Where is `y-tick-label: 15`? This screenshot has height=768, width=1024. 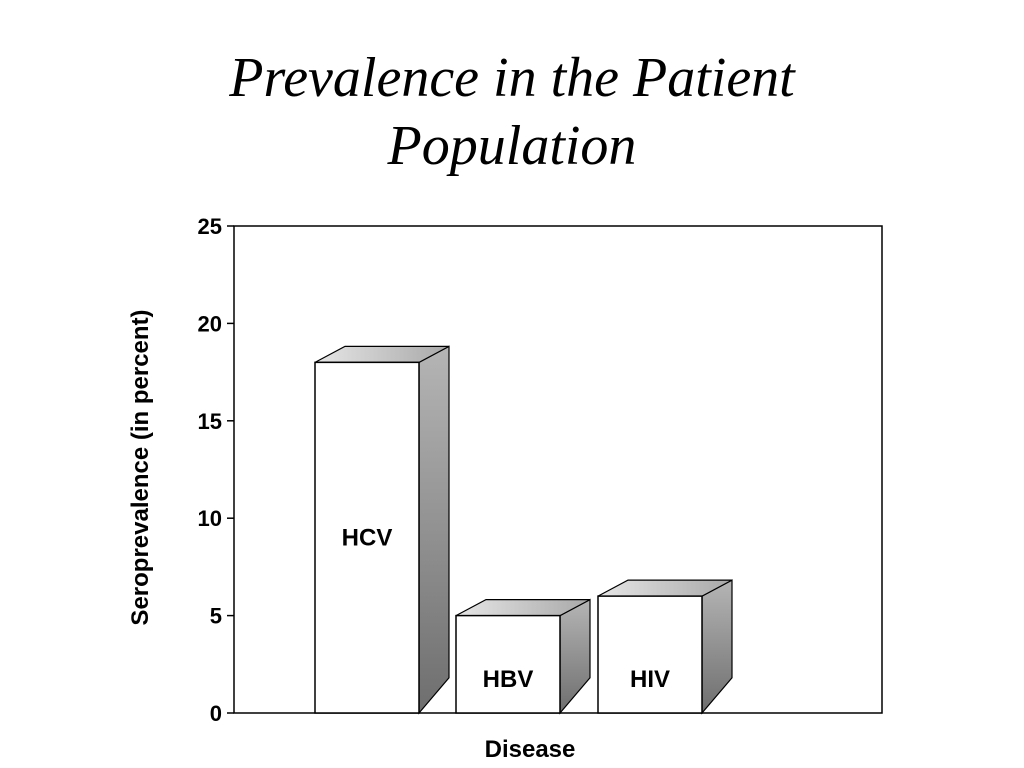 y-tick-label: 15 is located at coordinates (210, 421).